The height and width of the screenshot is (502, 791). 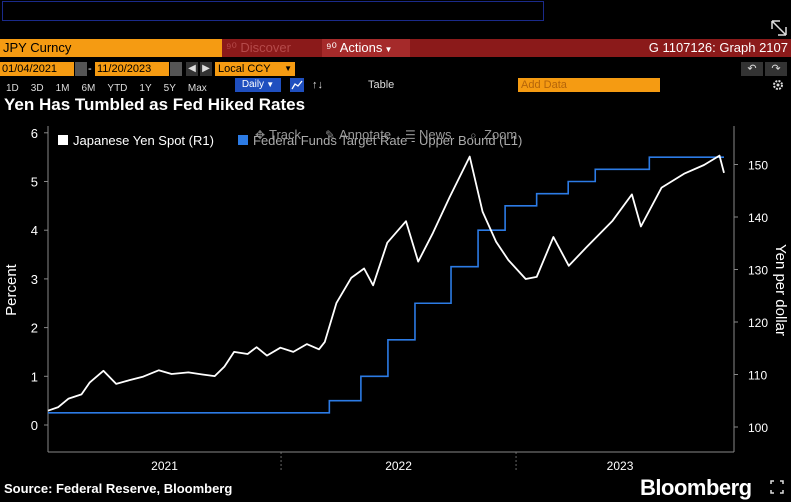 I want to click on gear-icon, so click(x=778, y=85).